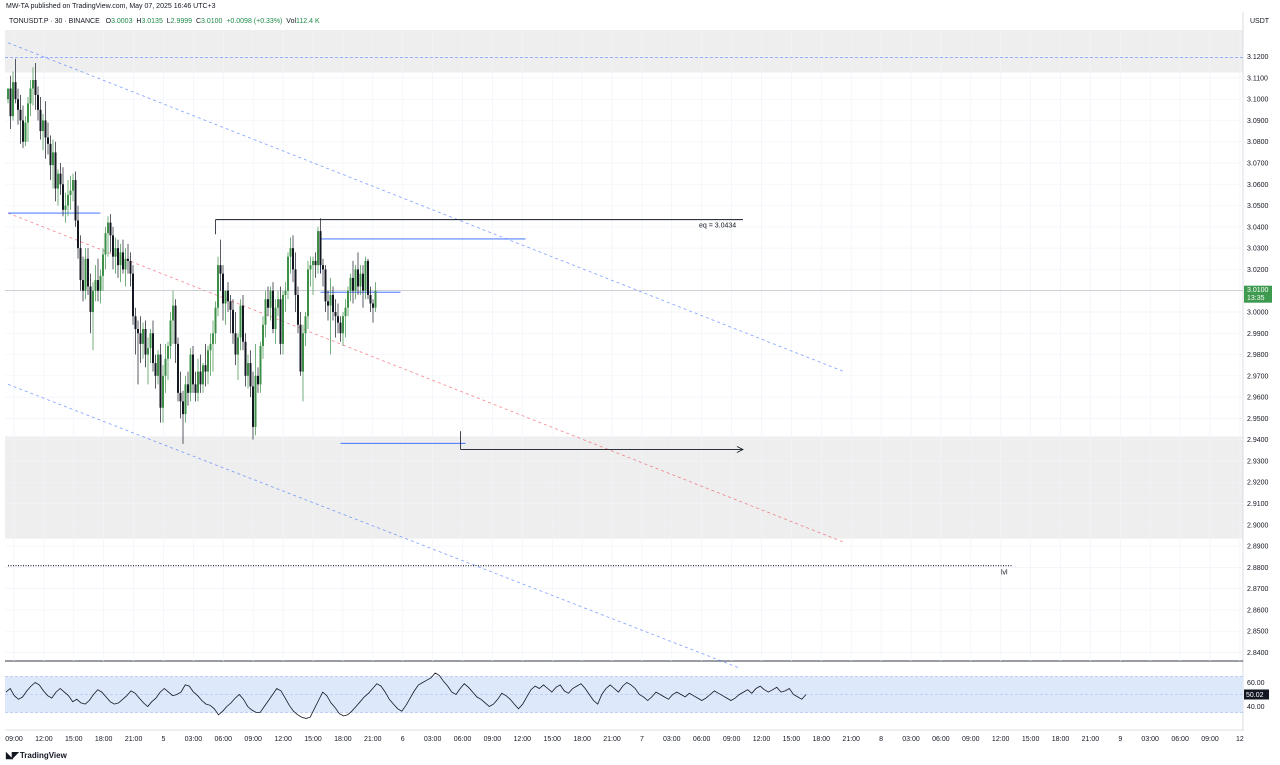 This screenshot has width=1280, height=765. What do you see at coordinates (406, 695) in the screenshot?
I see `oscillator-line` at bounding box center [406, 695].